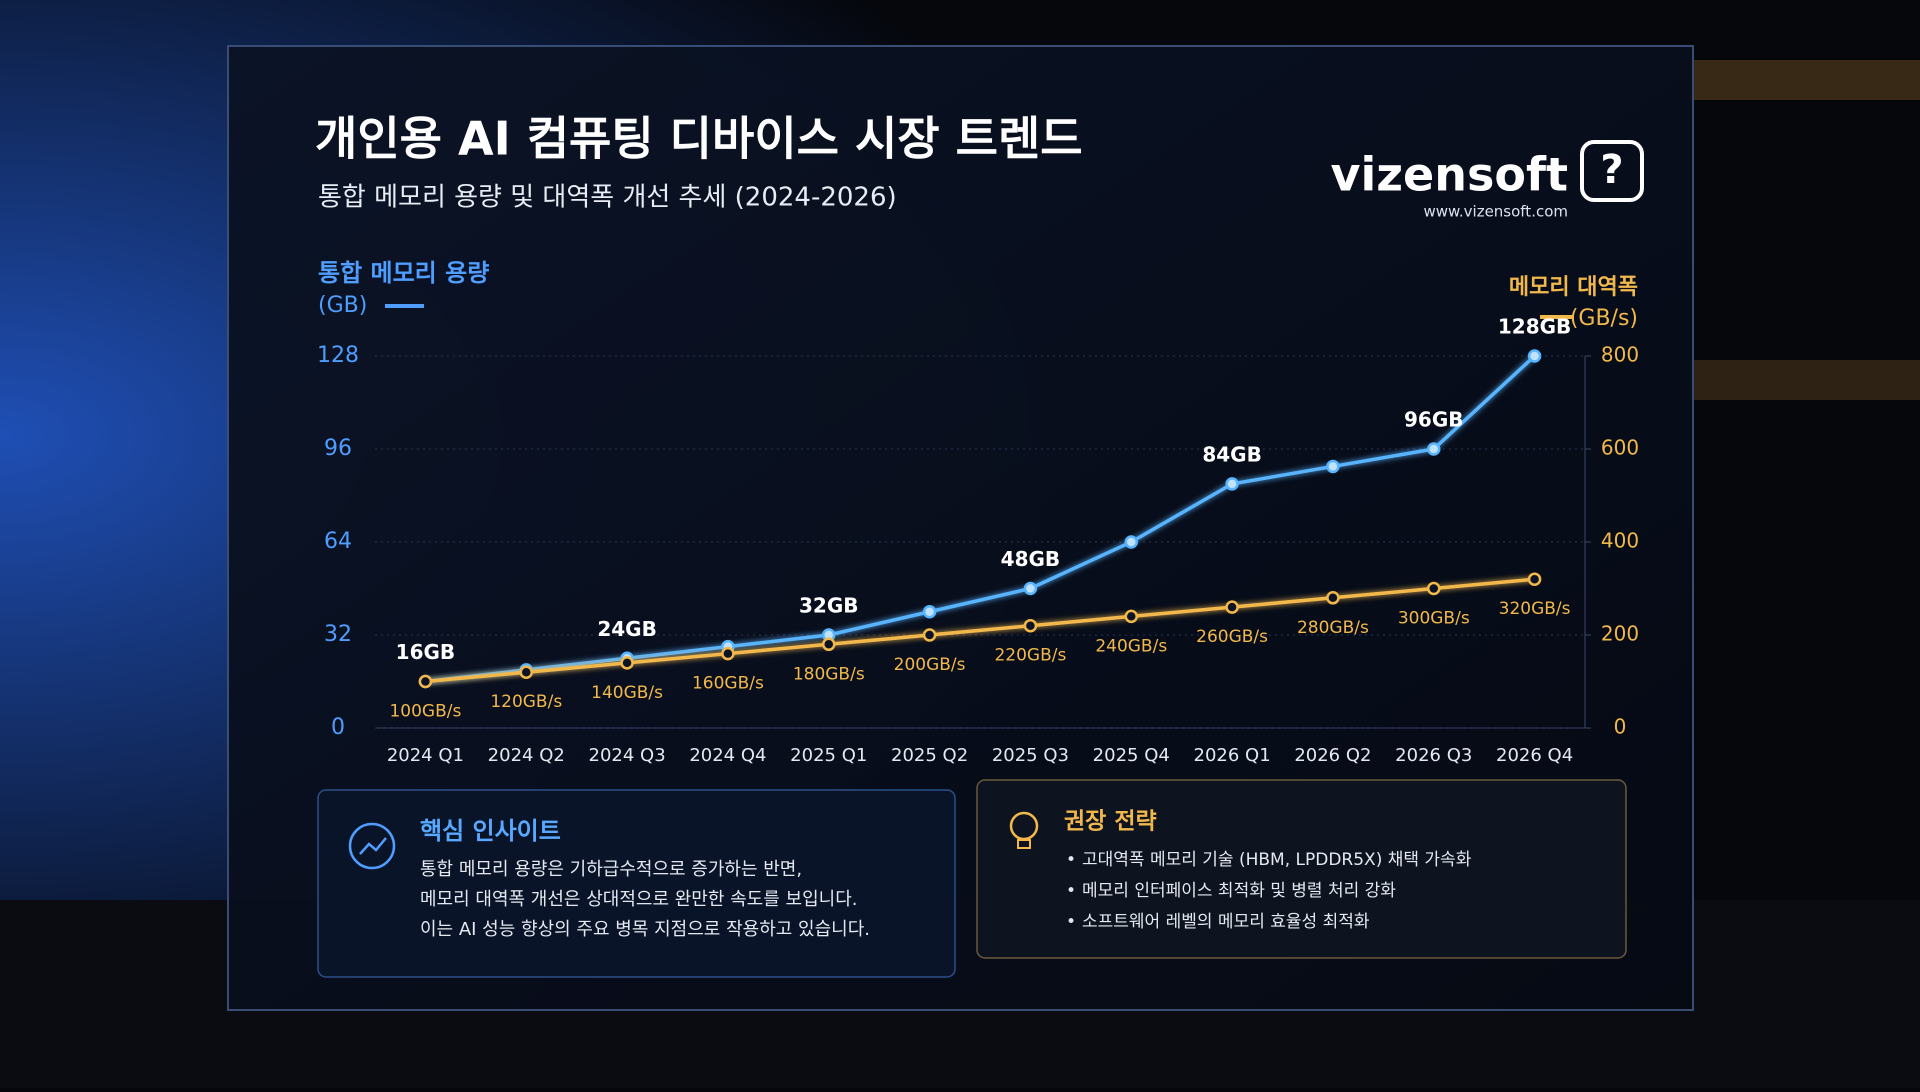 The width and height of the screenshot is (1920, 1092). Describe the element at coordinates (1131, 755) in the screenshot. I see `x-tick-label: 2025 Q4` at that location.